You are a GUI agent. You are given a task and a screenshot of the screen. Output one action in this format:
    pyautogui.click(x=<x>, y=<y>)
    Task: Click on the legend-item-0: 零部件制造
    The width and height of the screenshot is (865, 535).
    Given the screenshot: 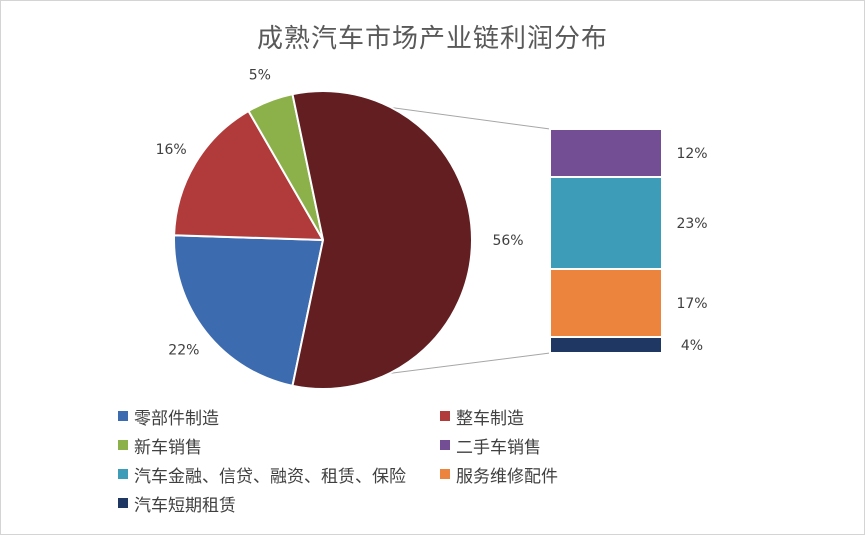 What is the action you would take?
    pyautogui.click(x=279, y=416)
    